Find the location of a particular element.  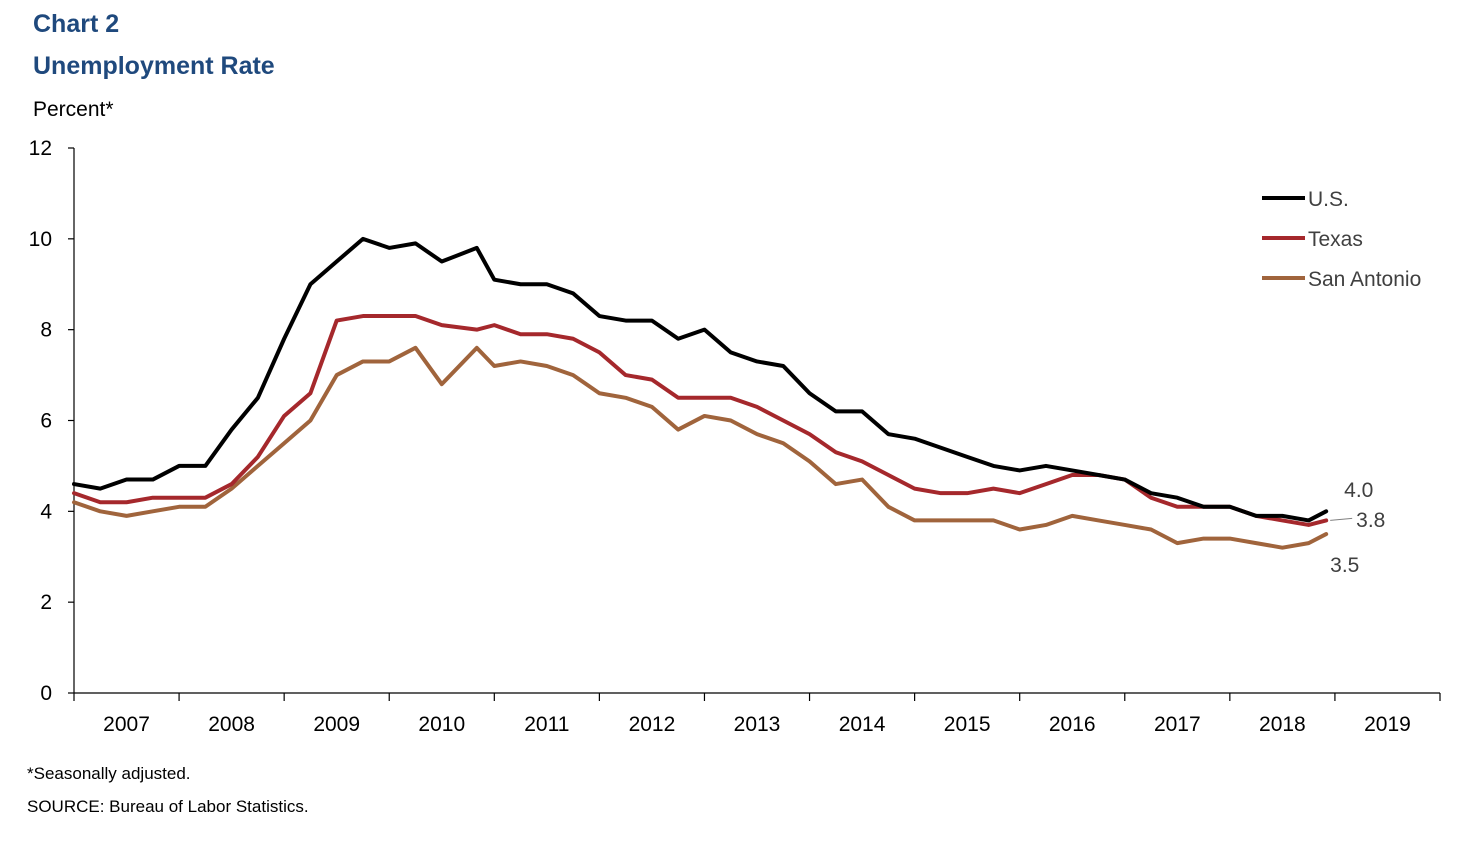

y-tick-label: 8 is located at coordinates (46, 330).